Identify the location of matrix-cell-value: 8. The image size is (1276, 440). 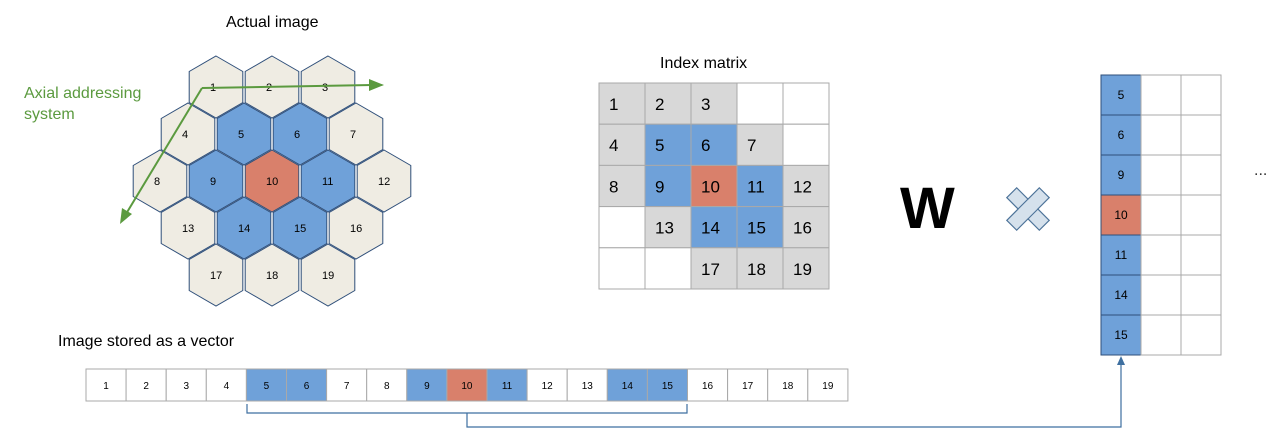
(613, 186).